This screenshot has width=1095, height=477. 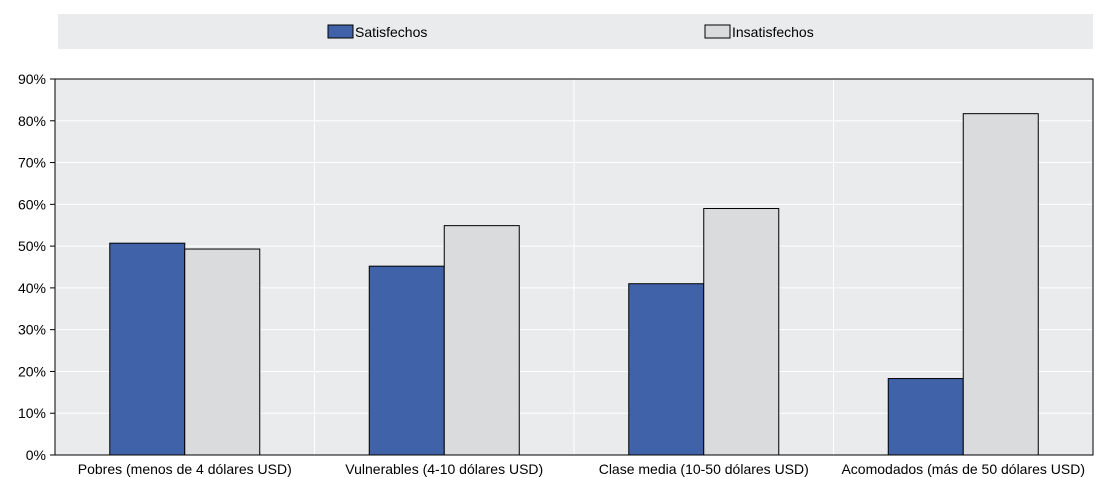 I want to click on y-tick-label: 40%, so click(x=32, y=288).